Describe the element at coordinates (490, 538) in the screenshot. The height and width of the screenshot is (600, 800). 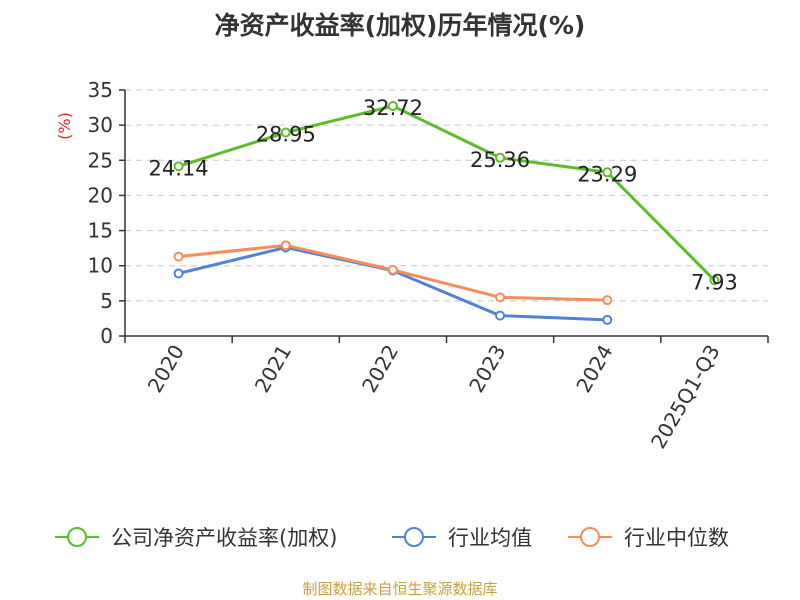
I see `legend-label: 行业均值` at that location.